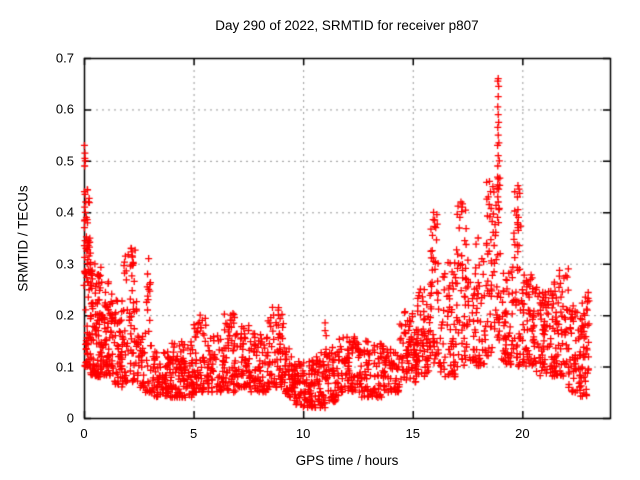 The height and width of the screenshot is (480, 640). Describe the element at coordinates (64, 161) in the screenshot. I see `y-tick-label: 0.5` at that location.